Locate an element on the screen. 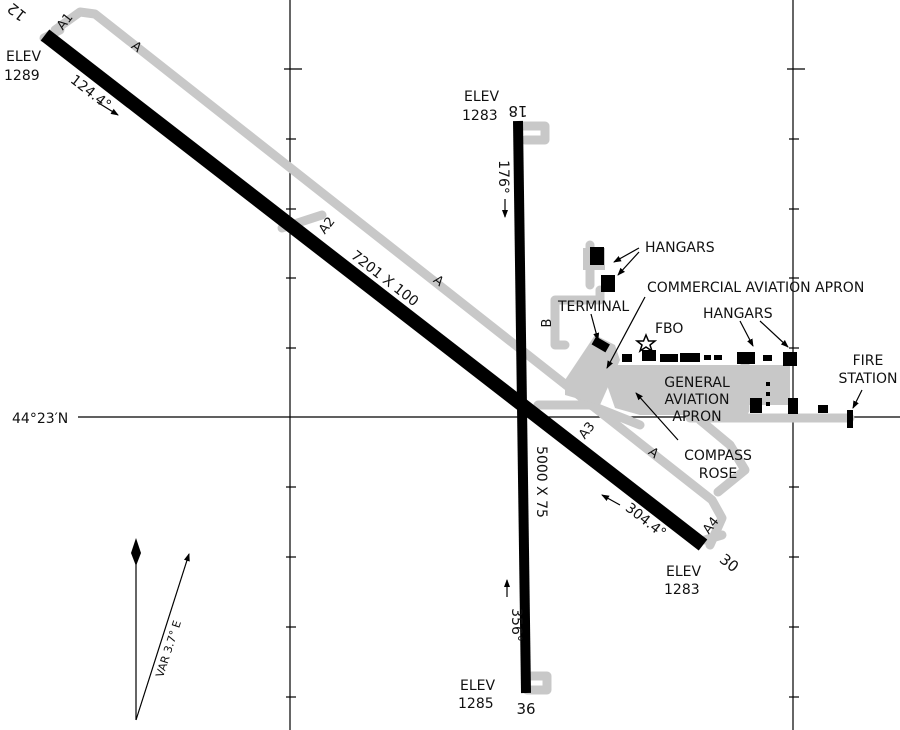 The image size is (900, 730). runway-36-heading: 356° is located at coordinates (516, 625).